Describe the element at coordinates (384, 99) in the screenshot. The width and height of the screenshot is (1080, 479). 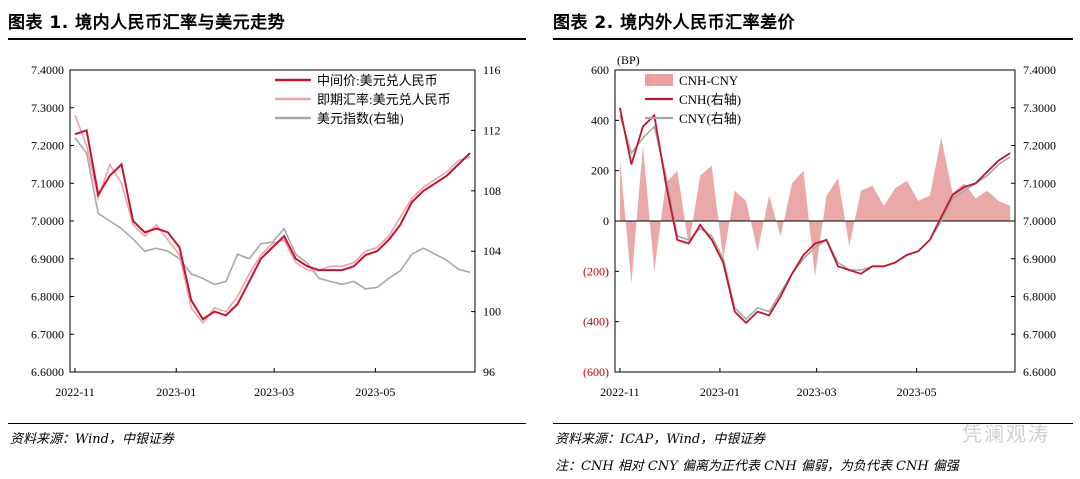
I see `left-legend-label: 即期汇率:美元兑人民币` at that location.